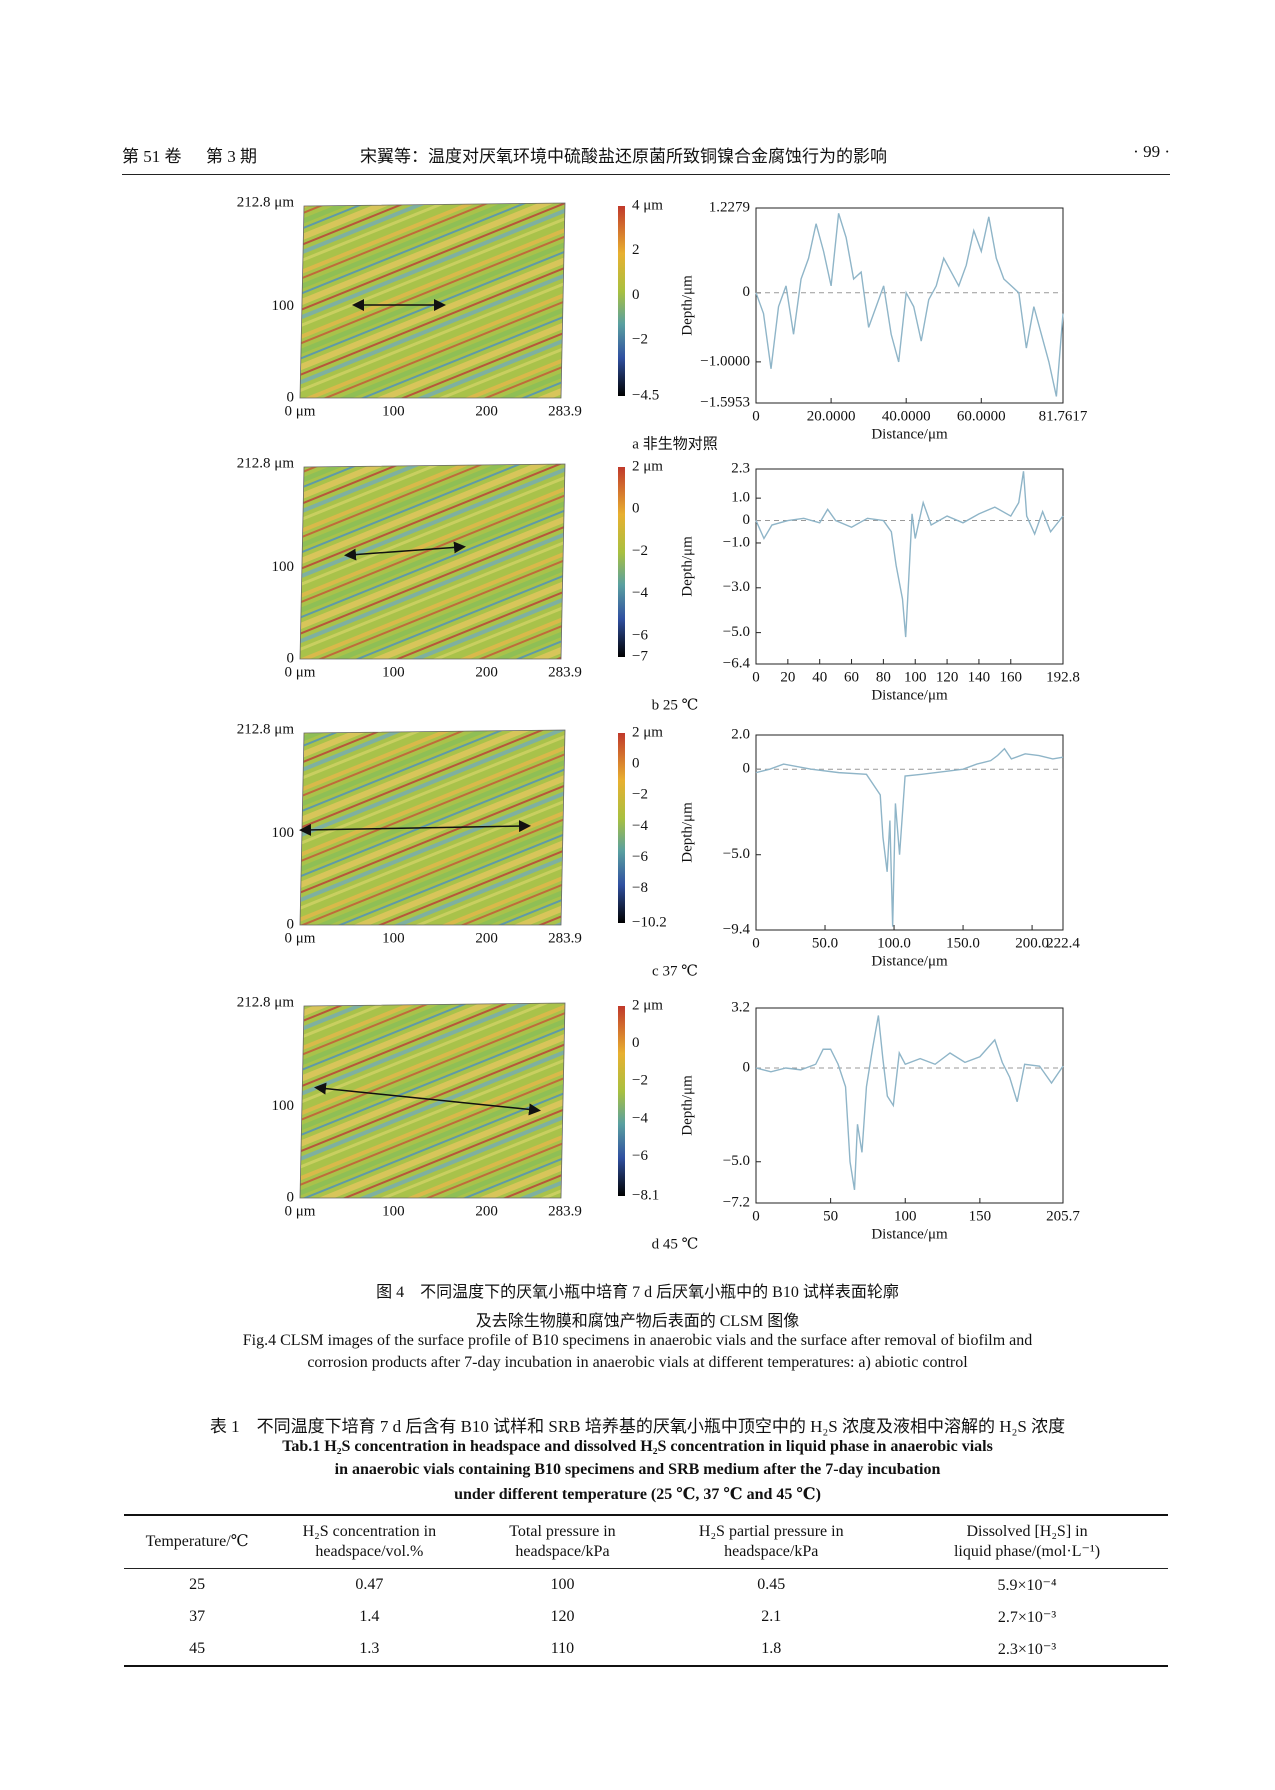  I want to click on header-rule, so click(646, 174).